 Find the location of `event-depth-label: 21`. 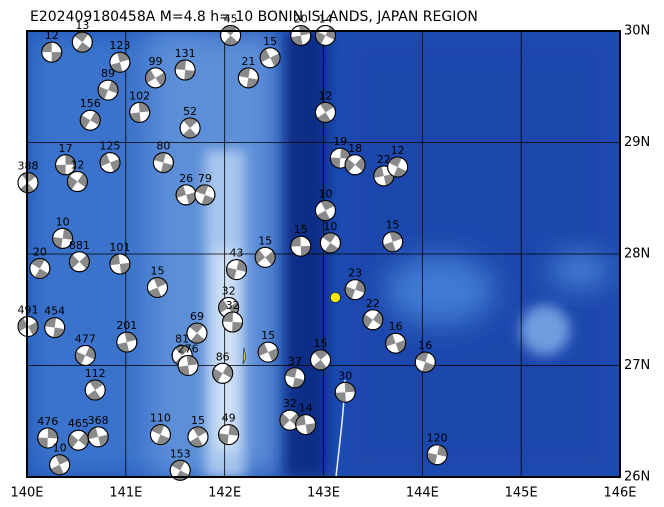

event-depth-label: 21 is located at coordinates (248, 61).